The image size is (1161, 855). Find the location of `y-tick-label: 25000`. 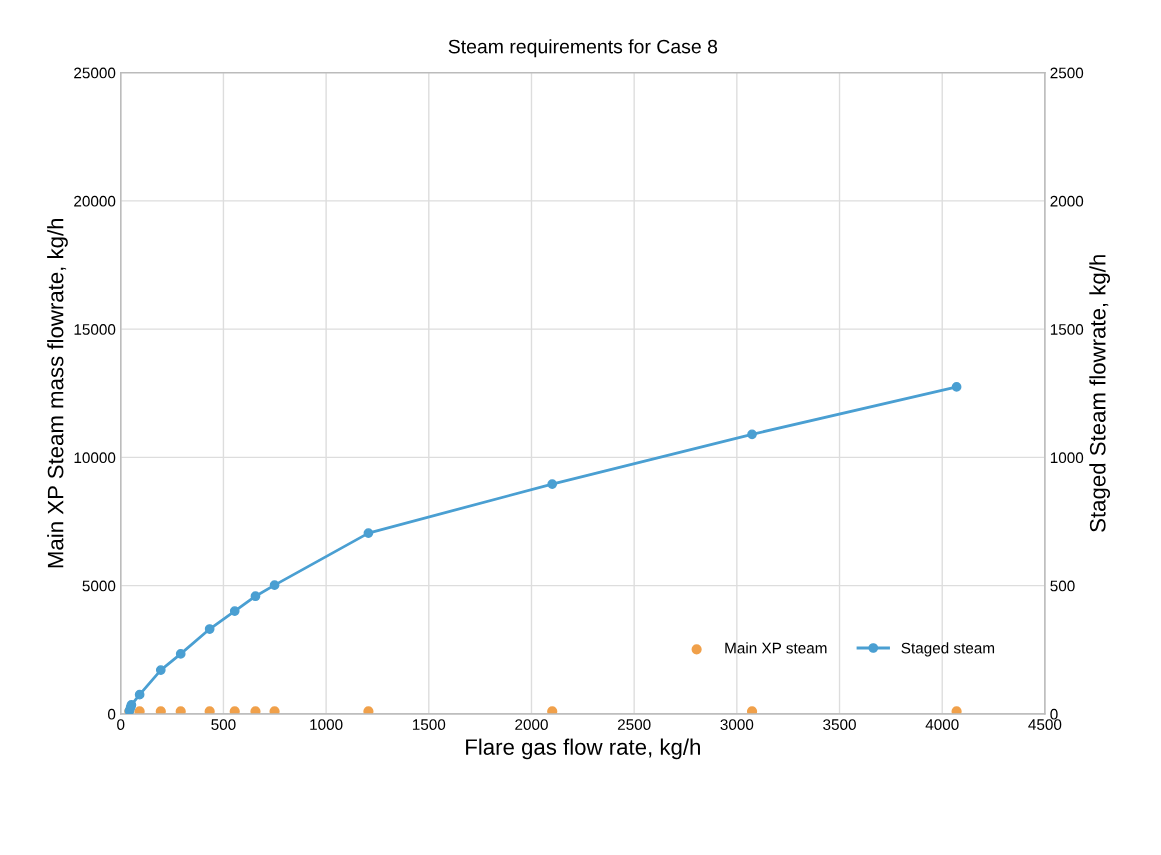

y-tick-label: 25000 is located at coordinates (95, 73).